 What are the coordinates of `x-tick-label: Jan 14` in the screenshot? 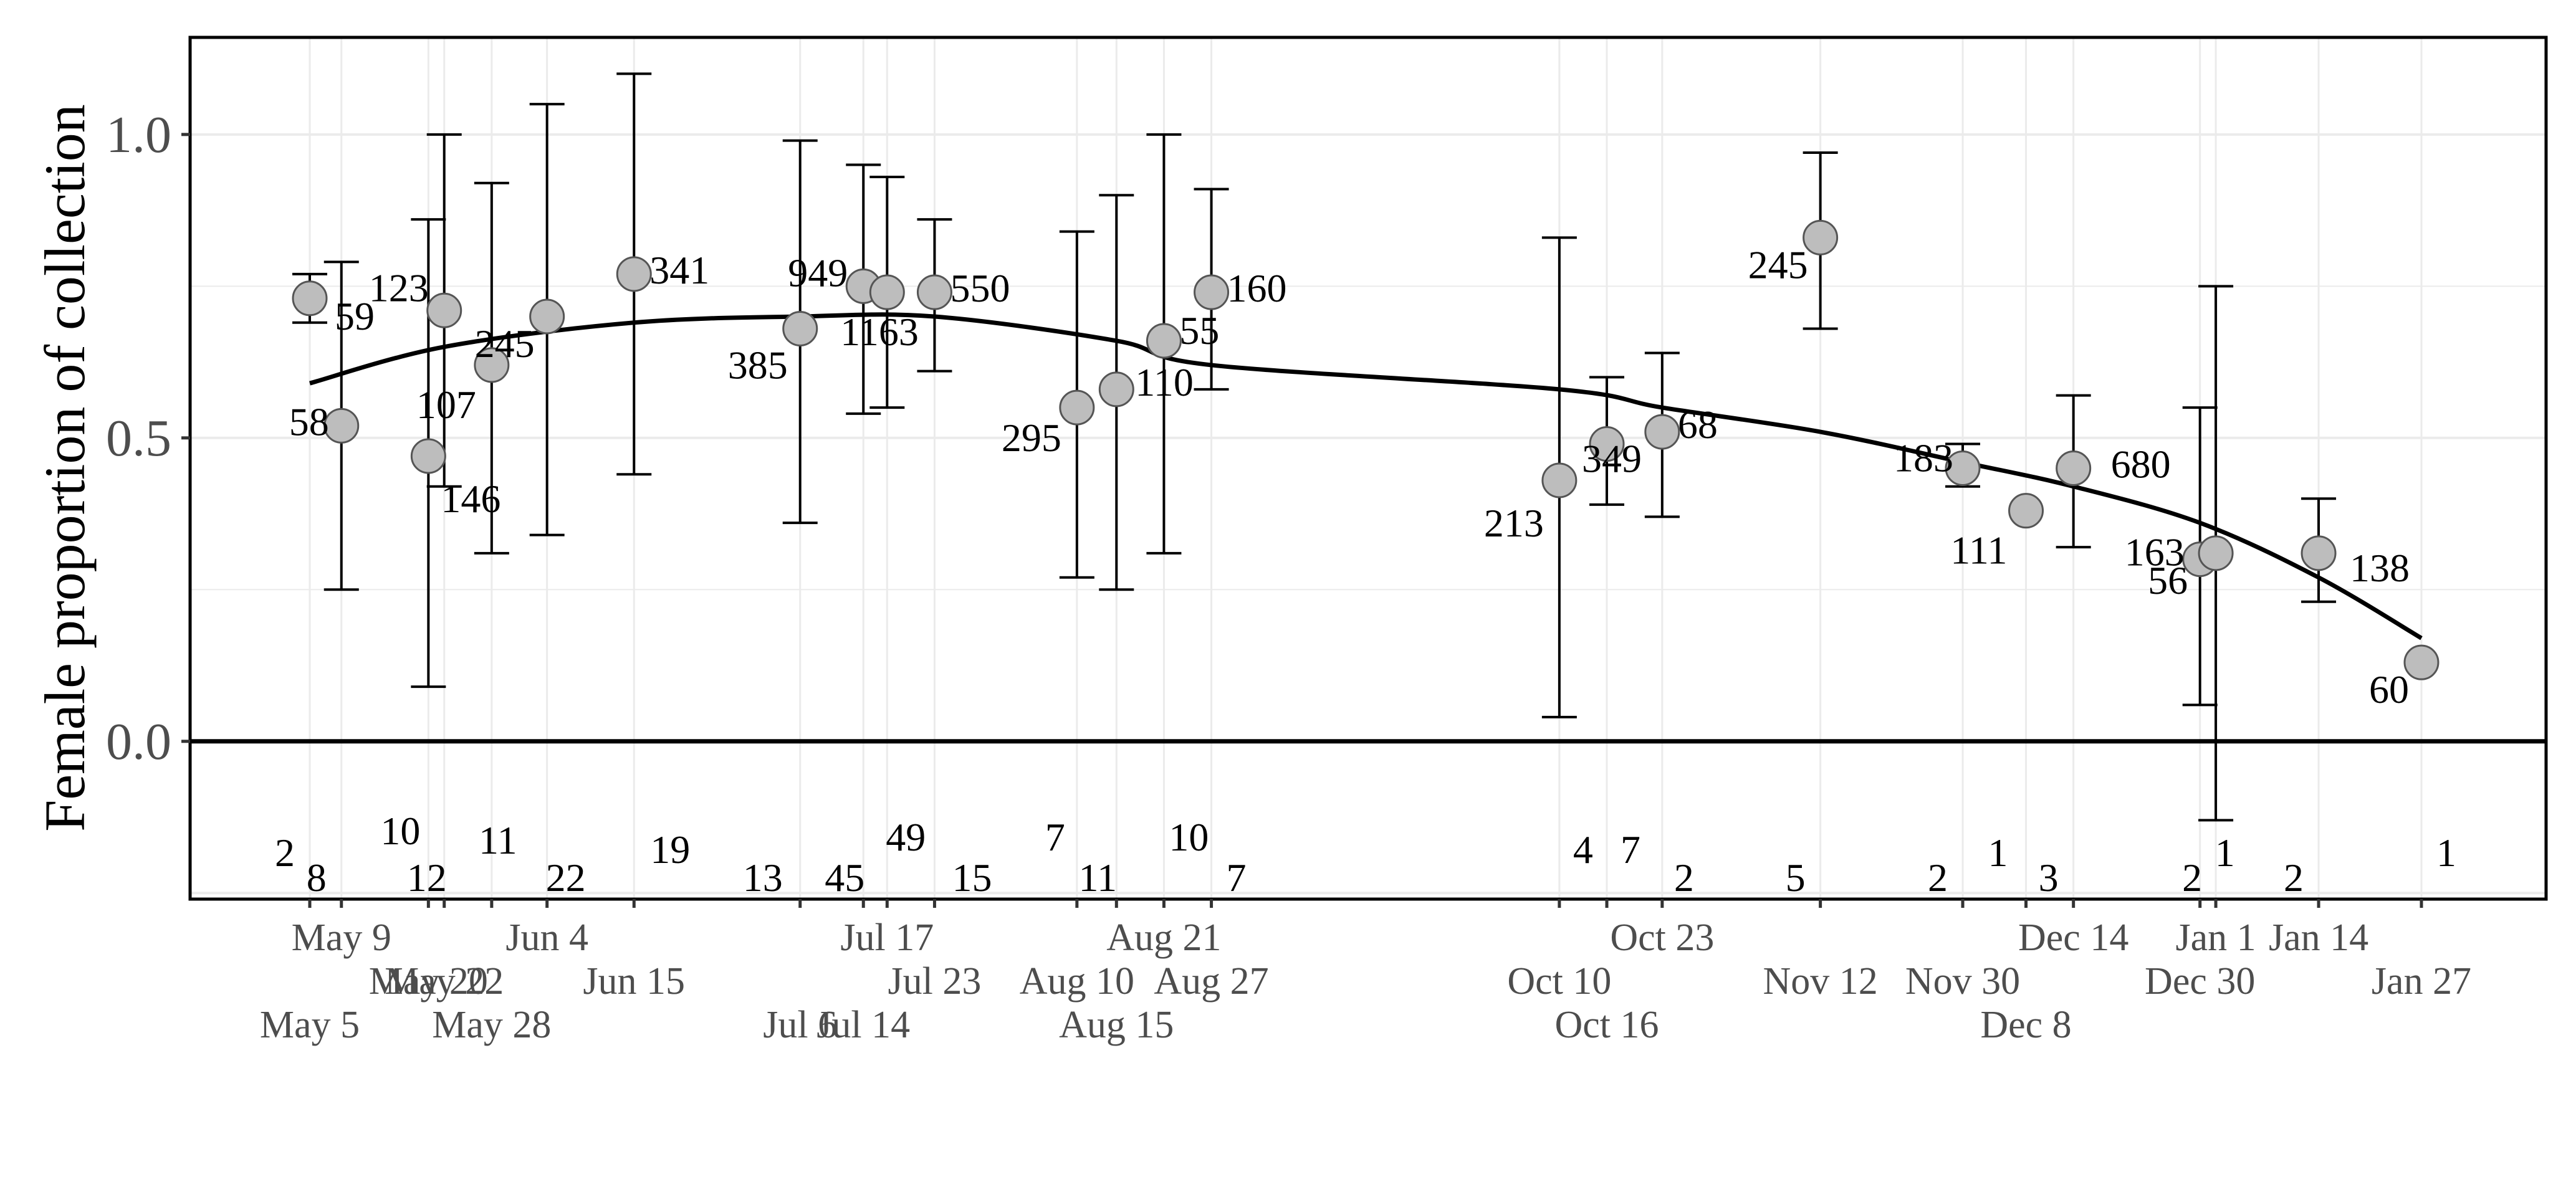 It's located at (2318, 938).